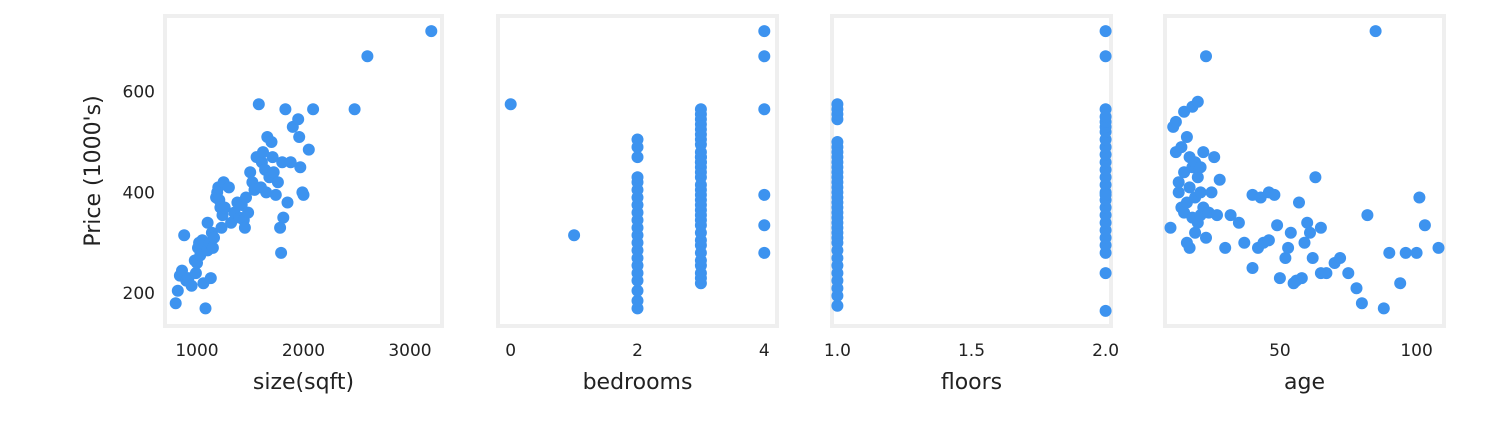  Describe the element at coordinates (837, 351) in the screenshot. I see `x-tick-label: 1.0` at that location.